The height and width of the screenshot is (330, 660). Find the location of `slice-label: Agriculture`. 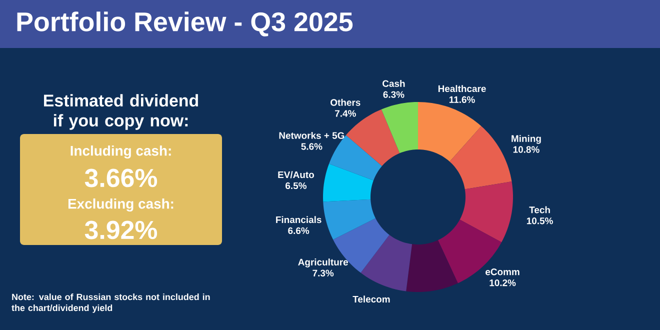

slice-label: Agriculture is located at coordinates (323, 263).